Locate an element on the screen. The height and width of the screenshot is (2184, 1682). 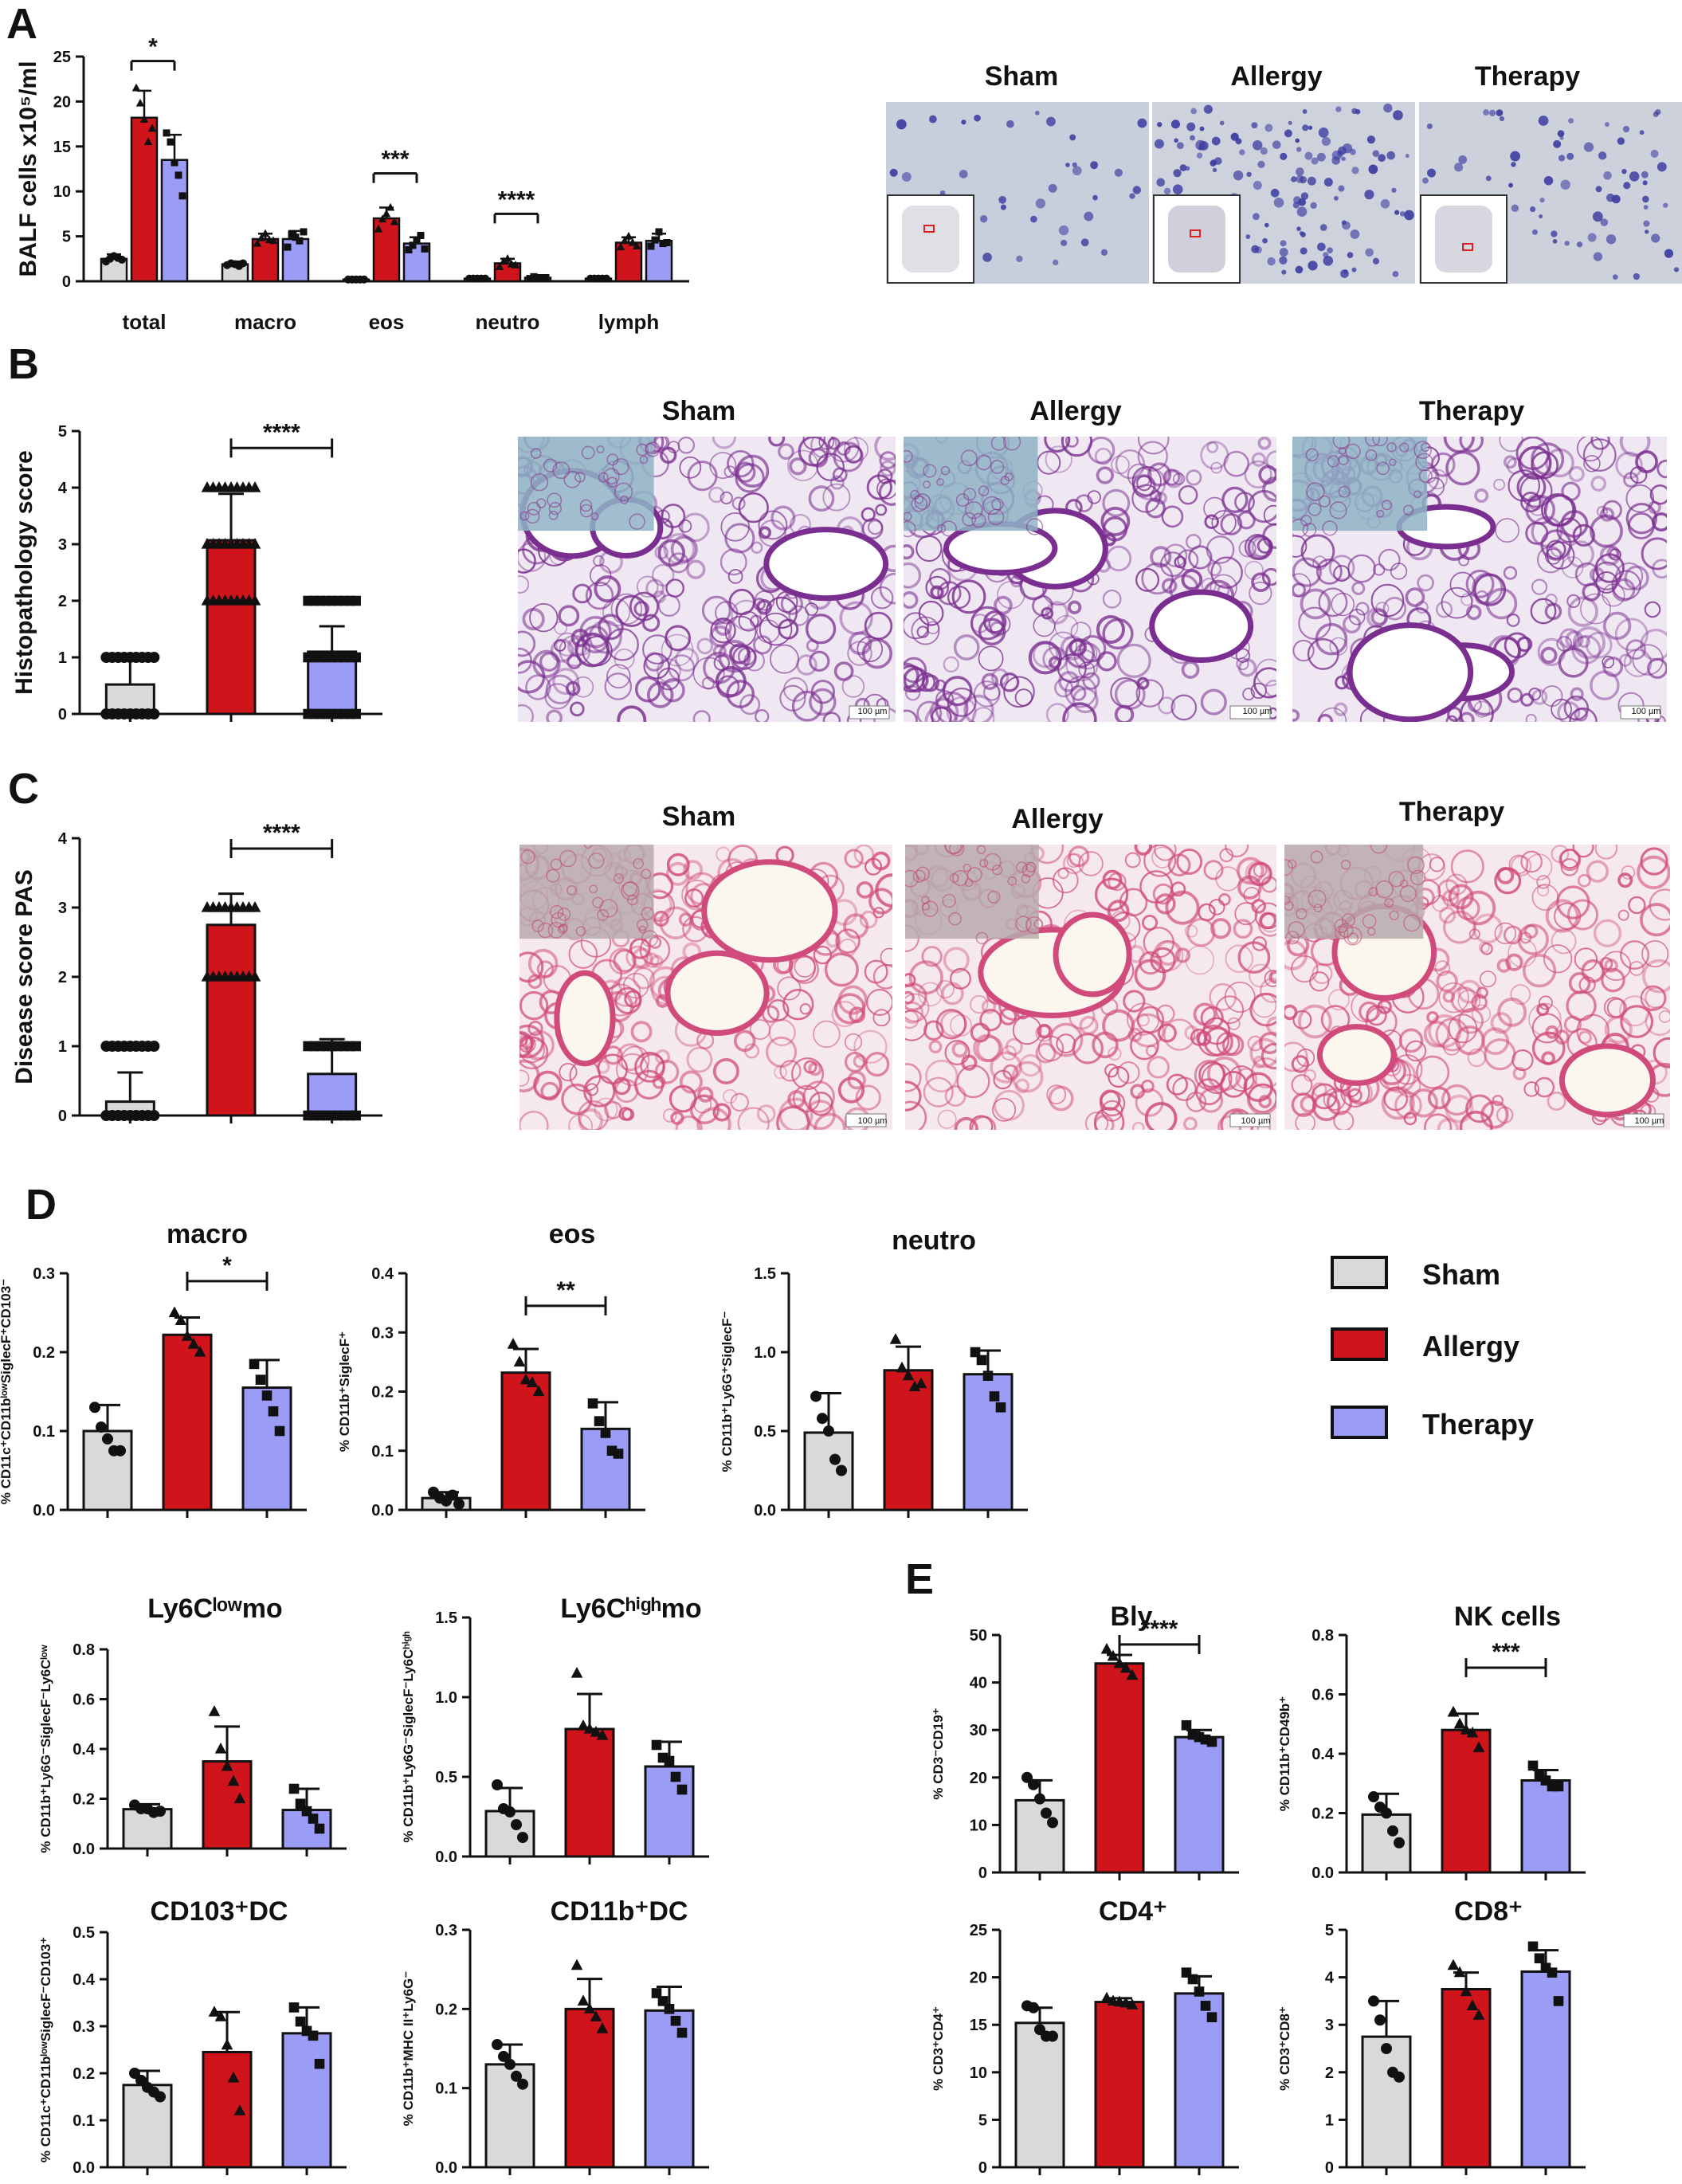
legend-label-sham: Sham is located at coordinates (1461, 1274).